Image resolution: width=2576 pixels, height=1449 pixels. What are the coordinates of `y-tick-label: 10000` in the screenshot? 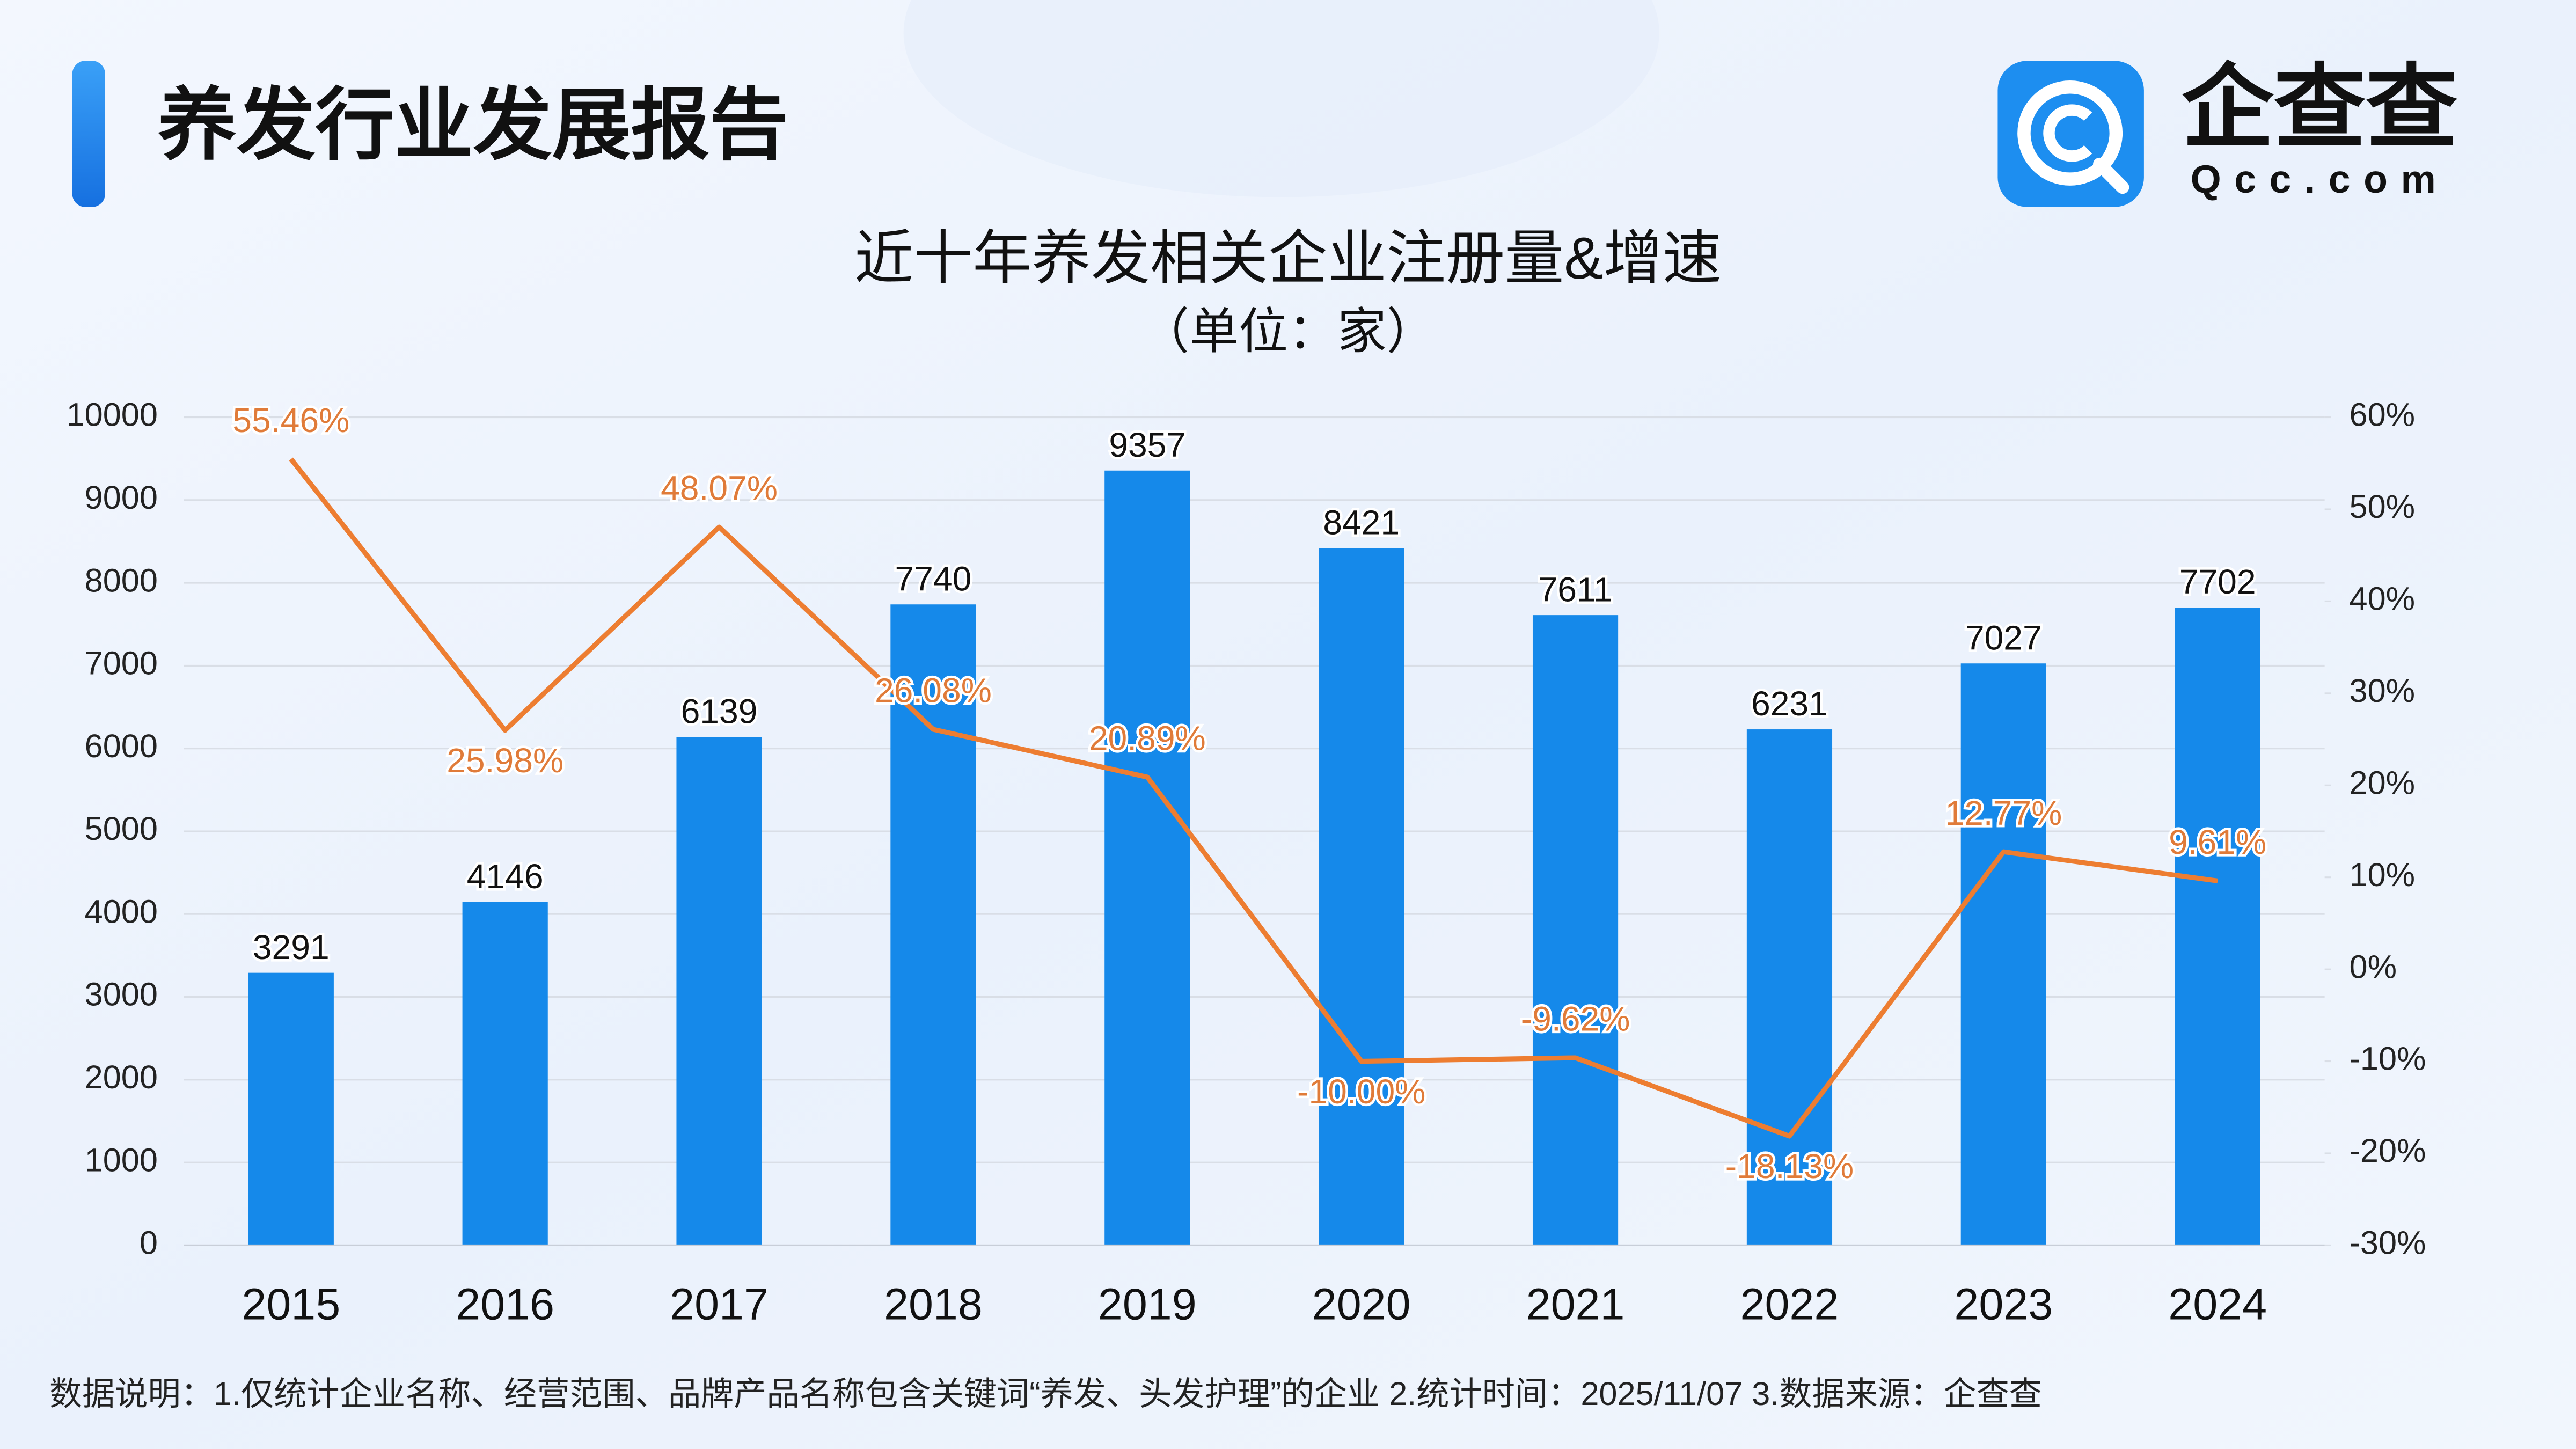 It's located at (112, 415).